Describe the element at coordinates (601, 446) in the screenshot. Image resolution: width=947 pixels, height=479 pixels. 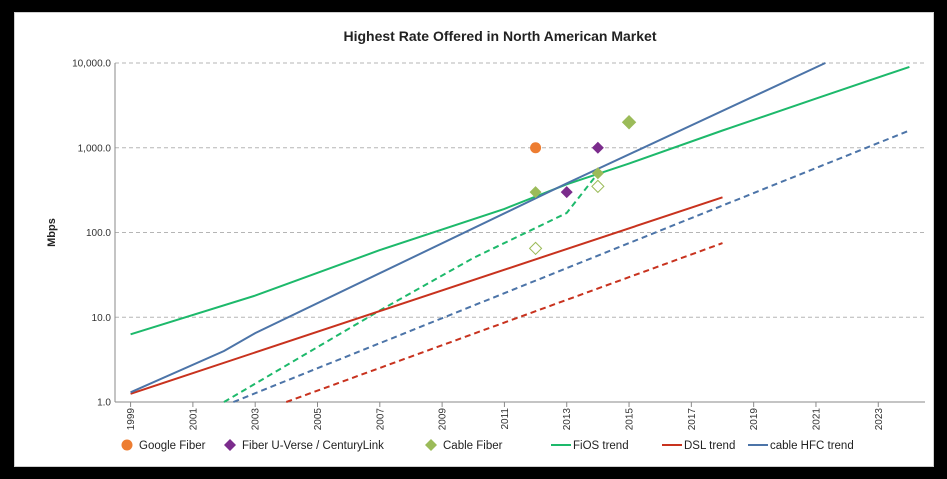
I see `legend-label: FiOS trend` at that location.